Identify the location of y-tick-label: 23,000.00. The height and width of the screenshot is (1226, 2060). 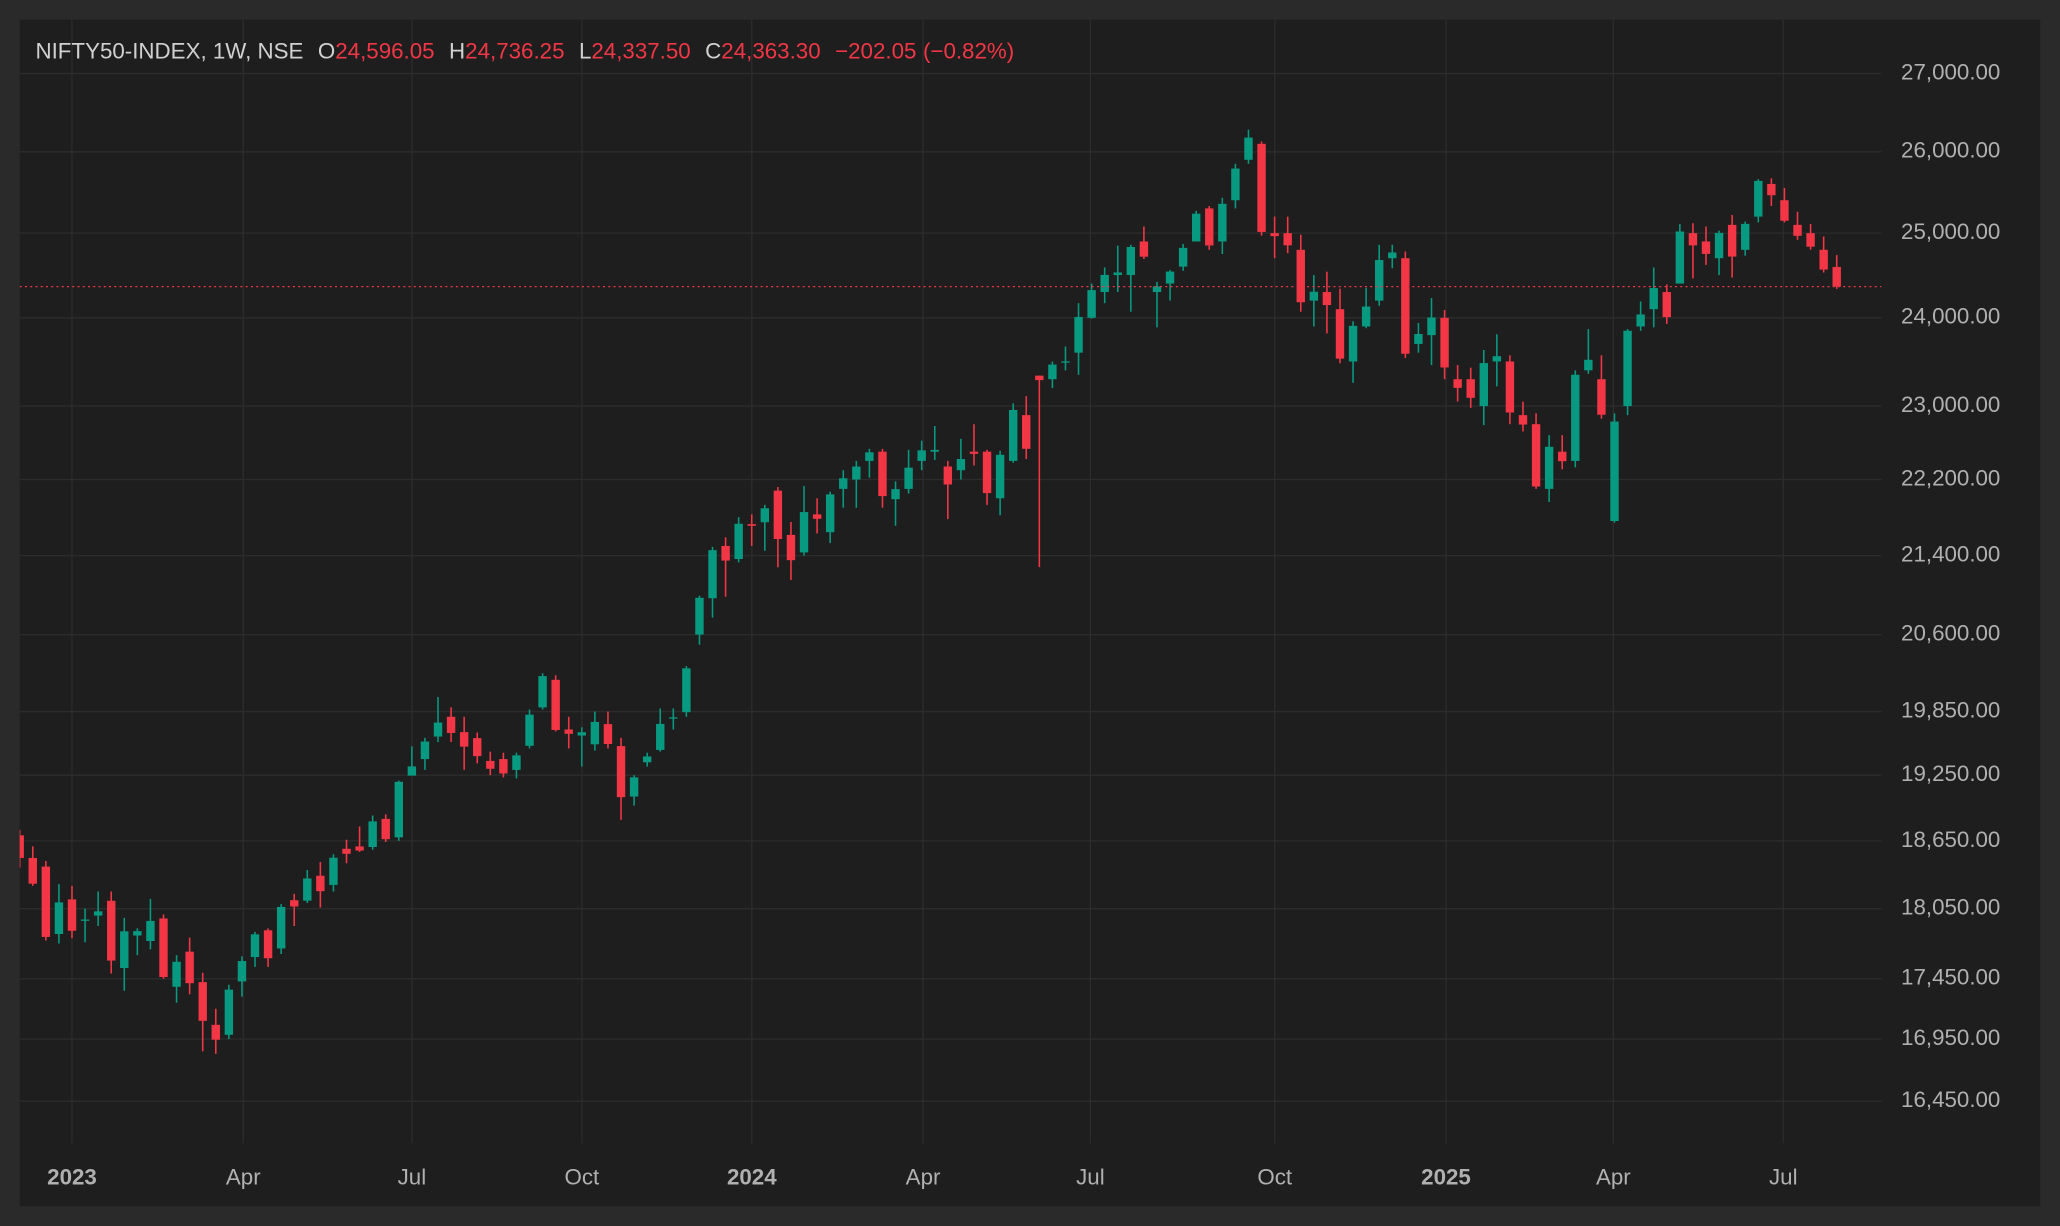
(1950, 404).